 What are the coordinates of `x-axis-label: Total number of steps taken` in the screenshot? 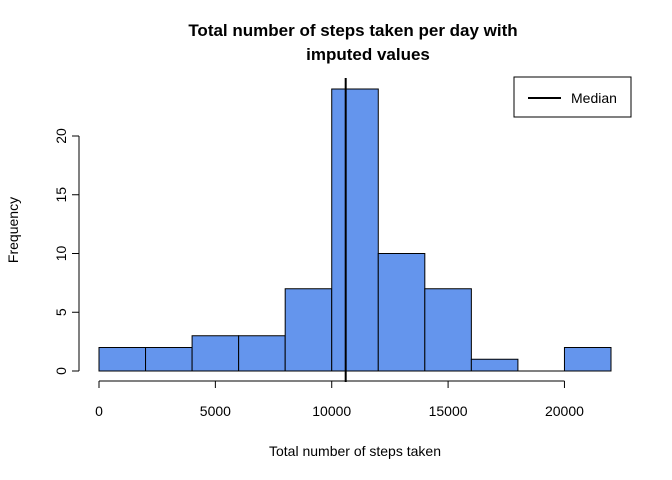 It's located at (355, 451).